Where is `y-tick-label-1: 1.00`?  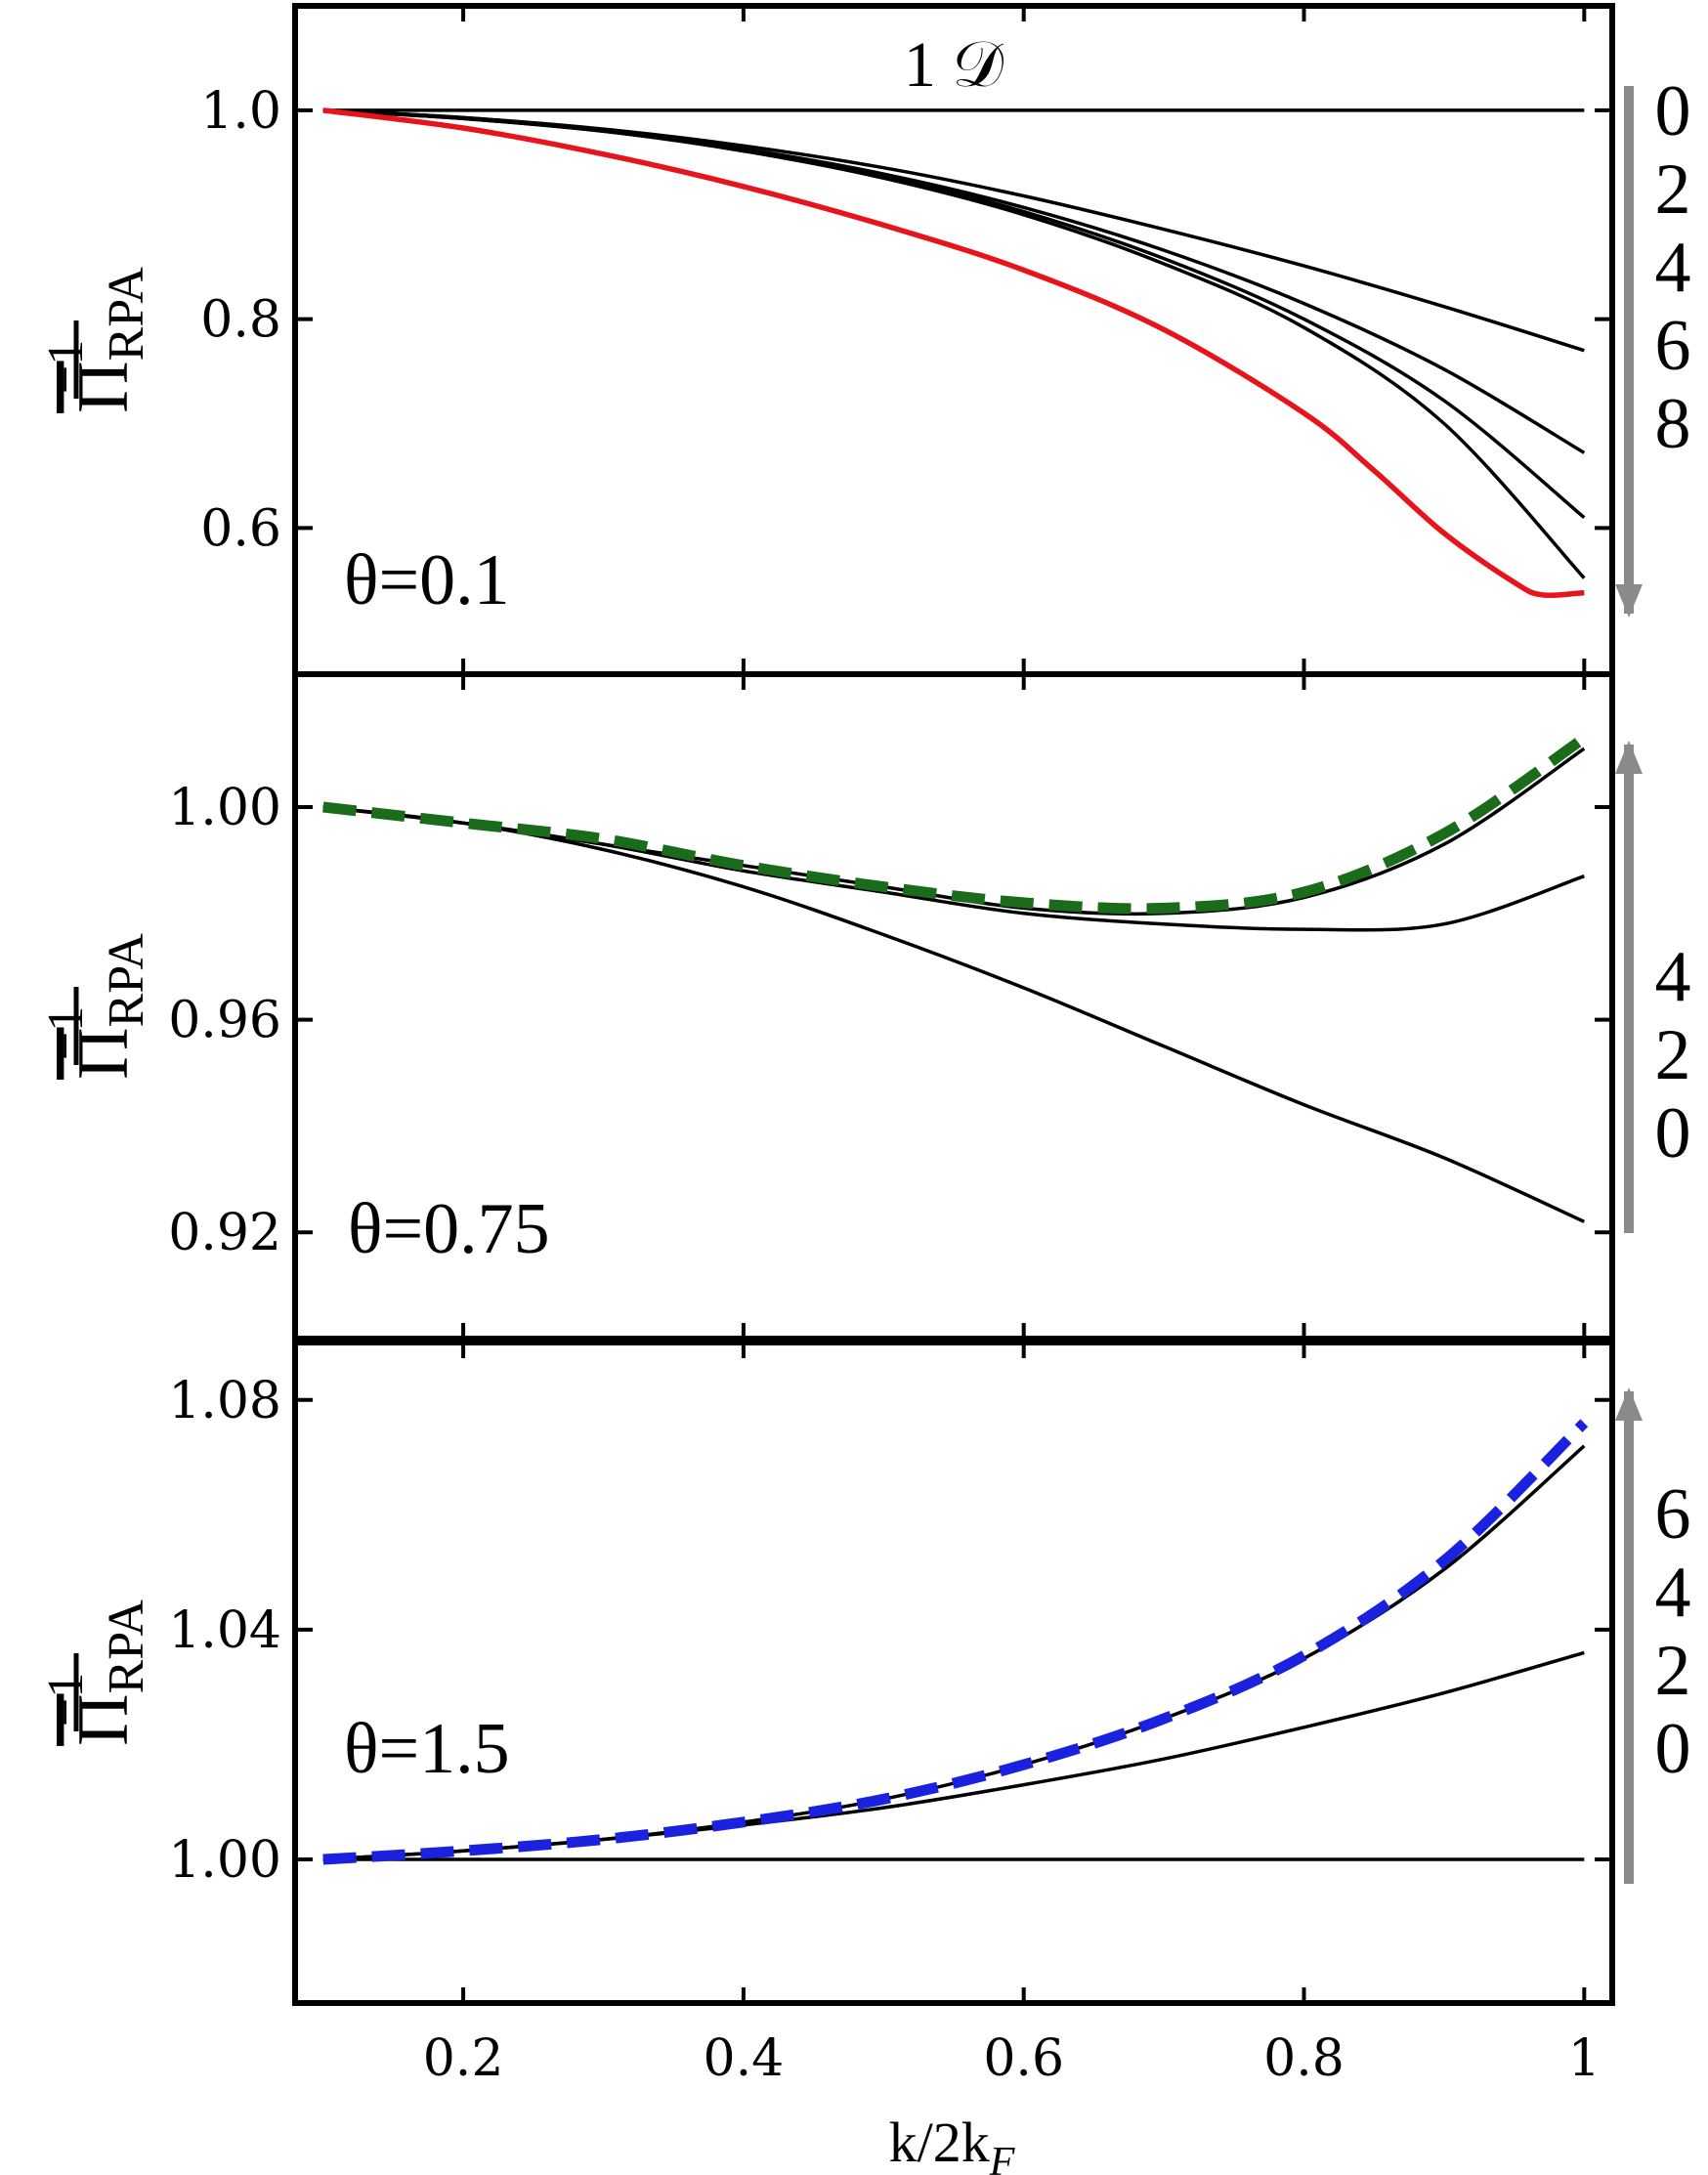 y-tick-label-1: 1.00 is located at coordinates (224, 1860).